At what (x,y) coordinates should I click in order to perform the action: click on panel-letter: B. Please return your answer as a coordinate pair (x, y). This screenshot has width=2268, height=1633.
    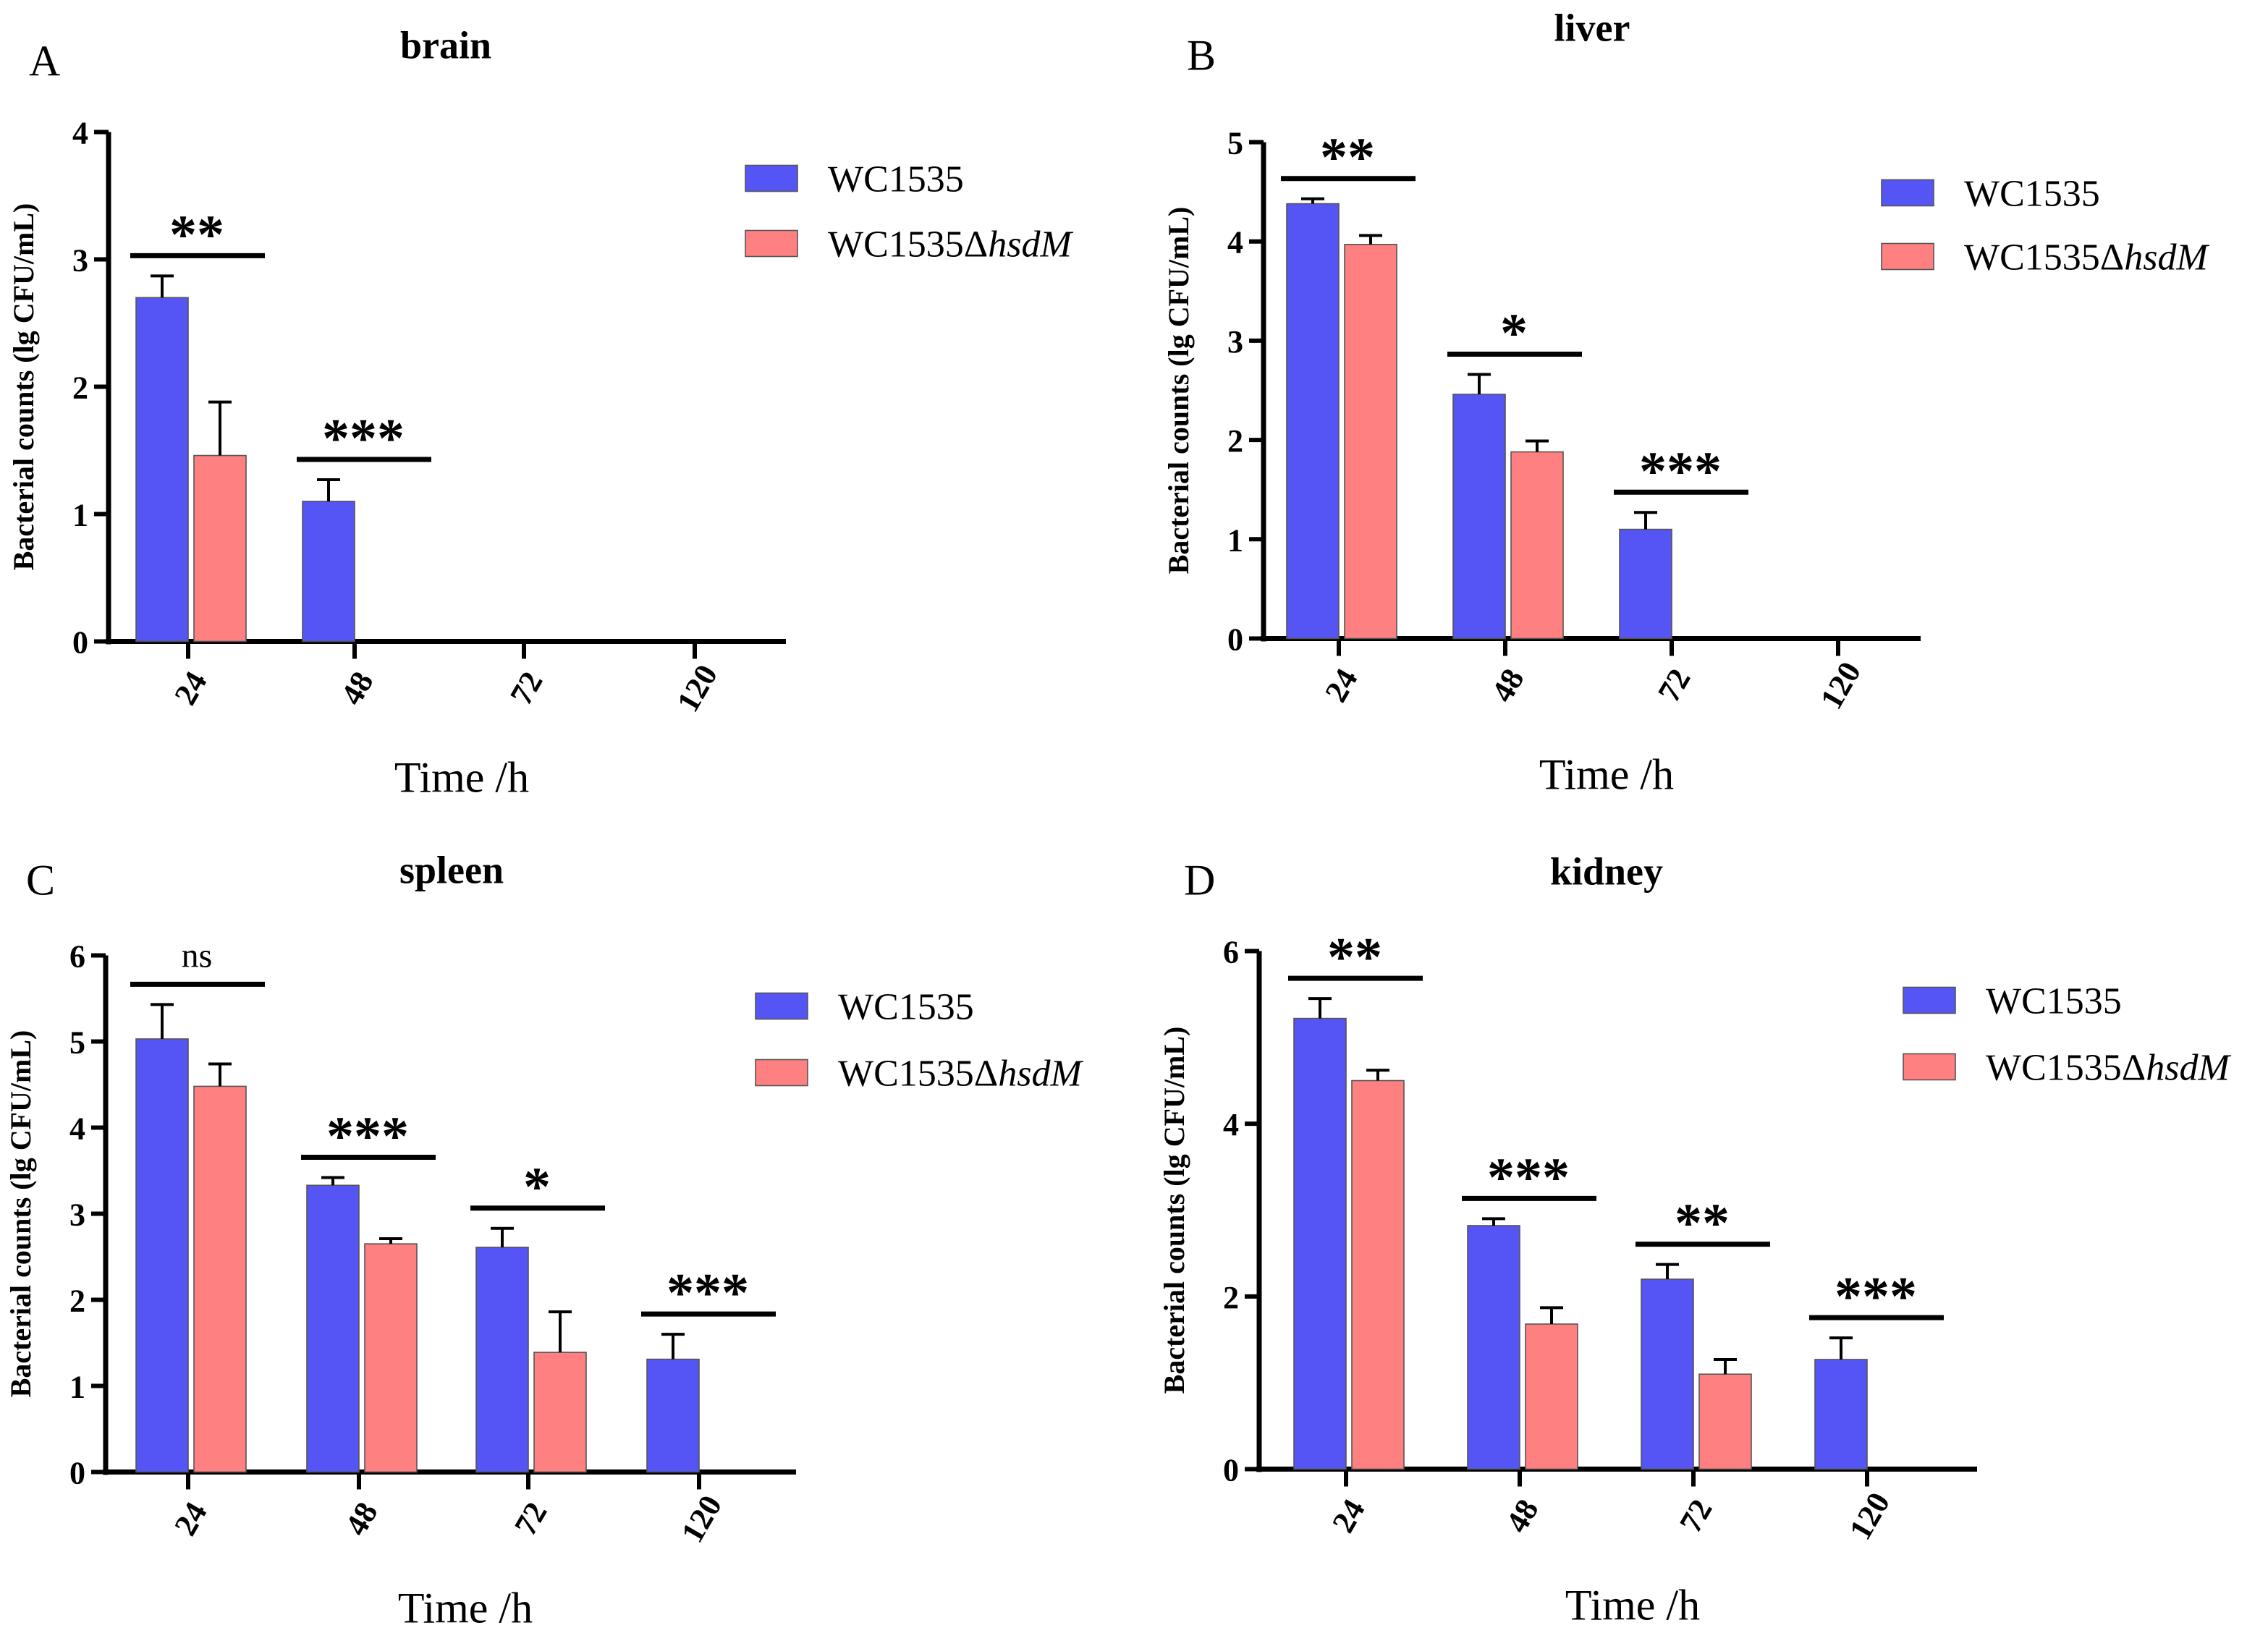
    Looking at the image, I should click on (1201, 56).